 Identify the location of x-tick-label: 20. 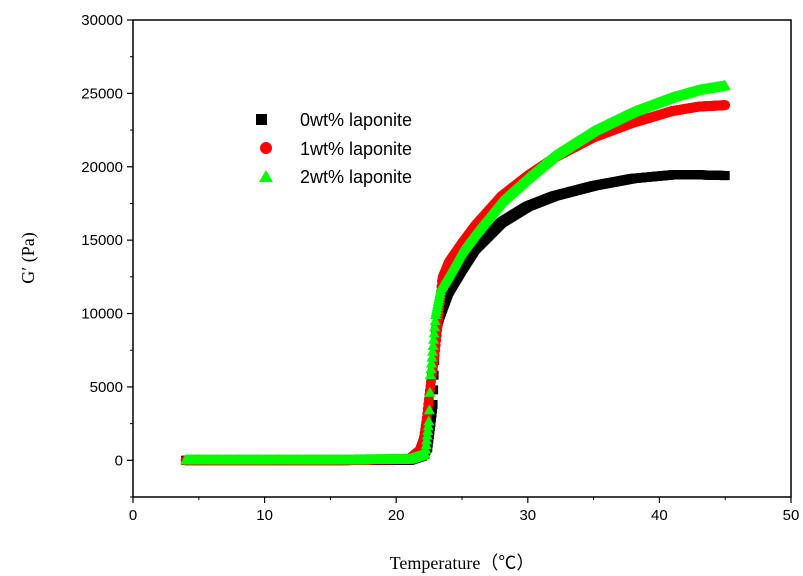
(396, 515).